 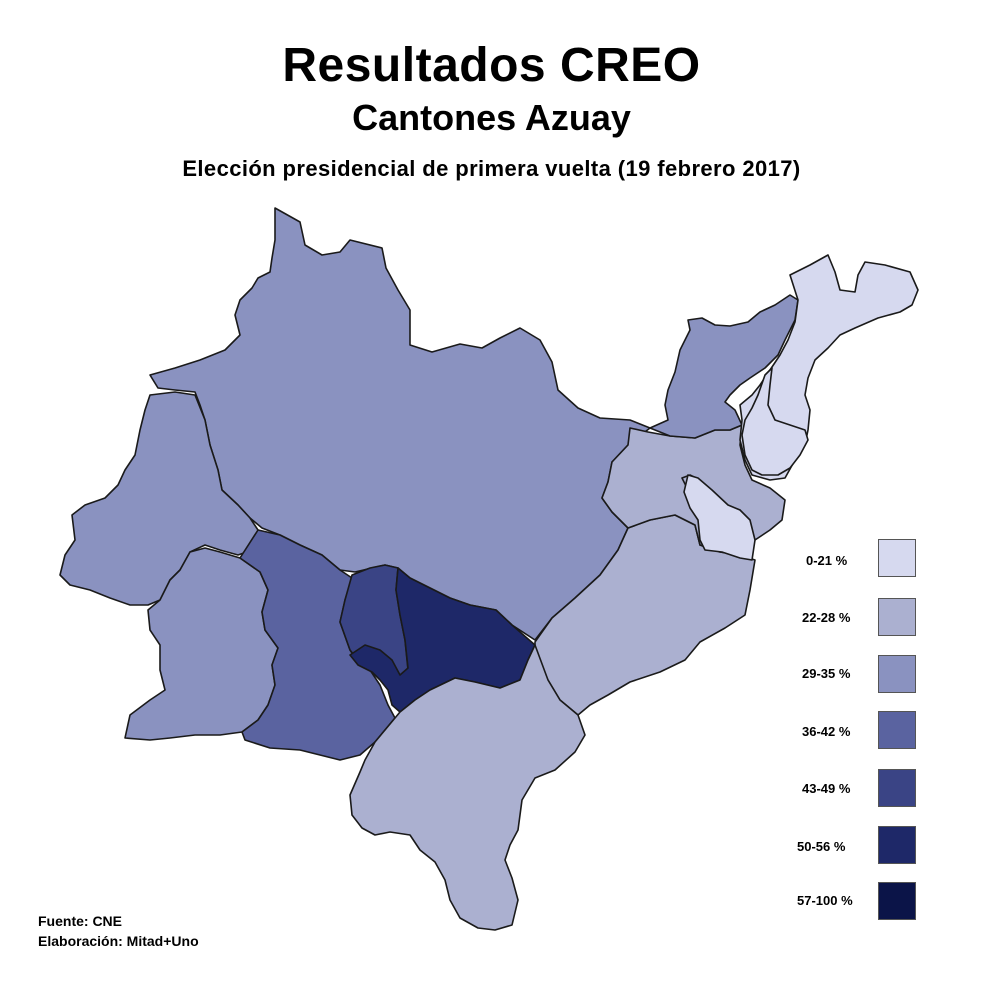 What do you see at coordinates (826, 731) in the screenshot?
I see `legend-label-4: 36-42 %` at bounding box center [826, 731].